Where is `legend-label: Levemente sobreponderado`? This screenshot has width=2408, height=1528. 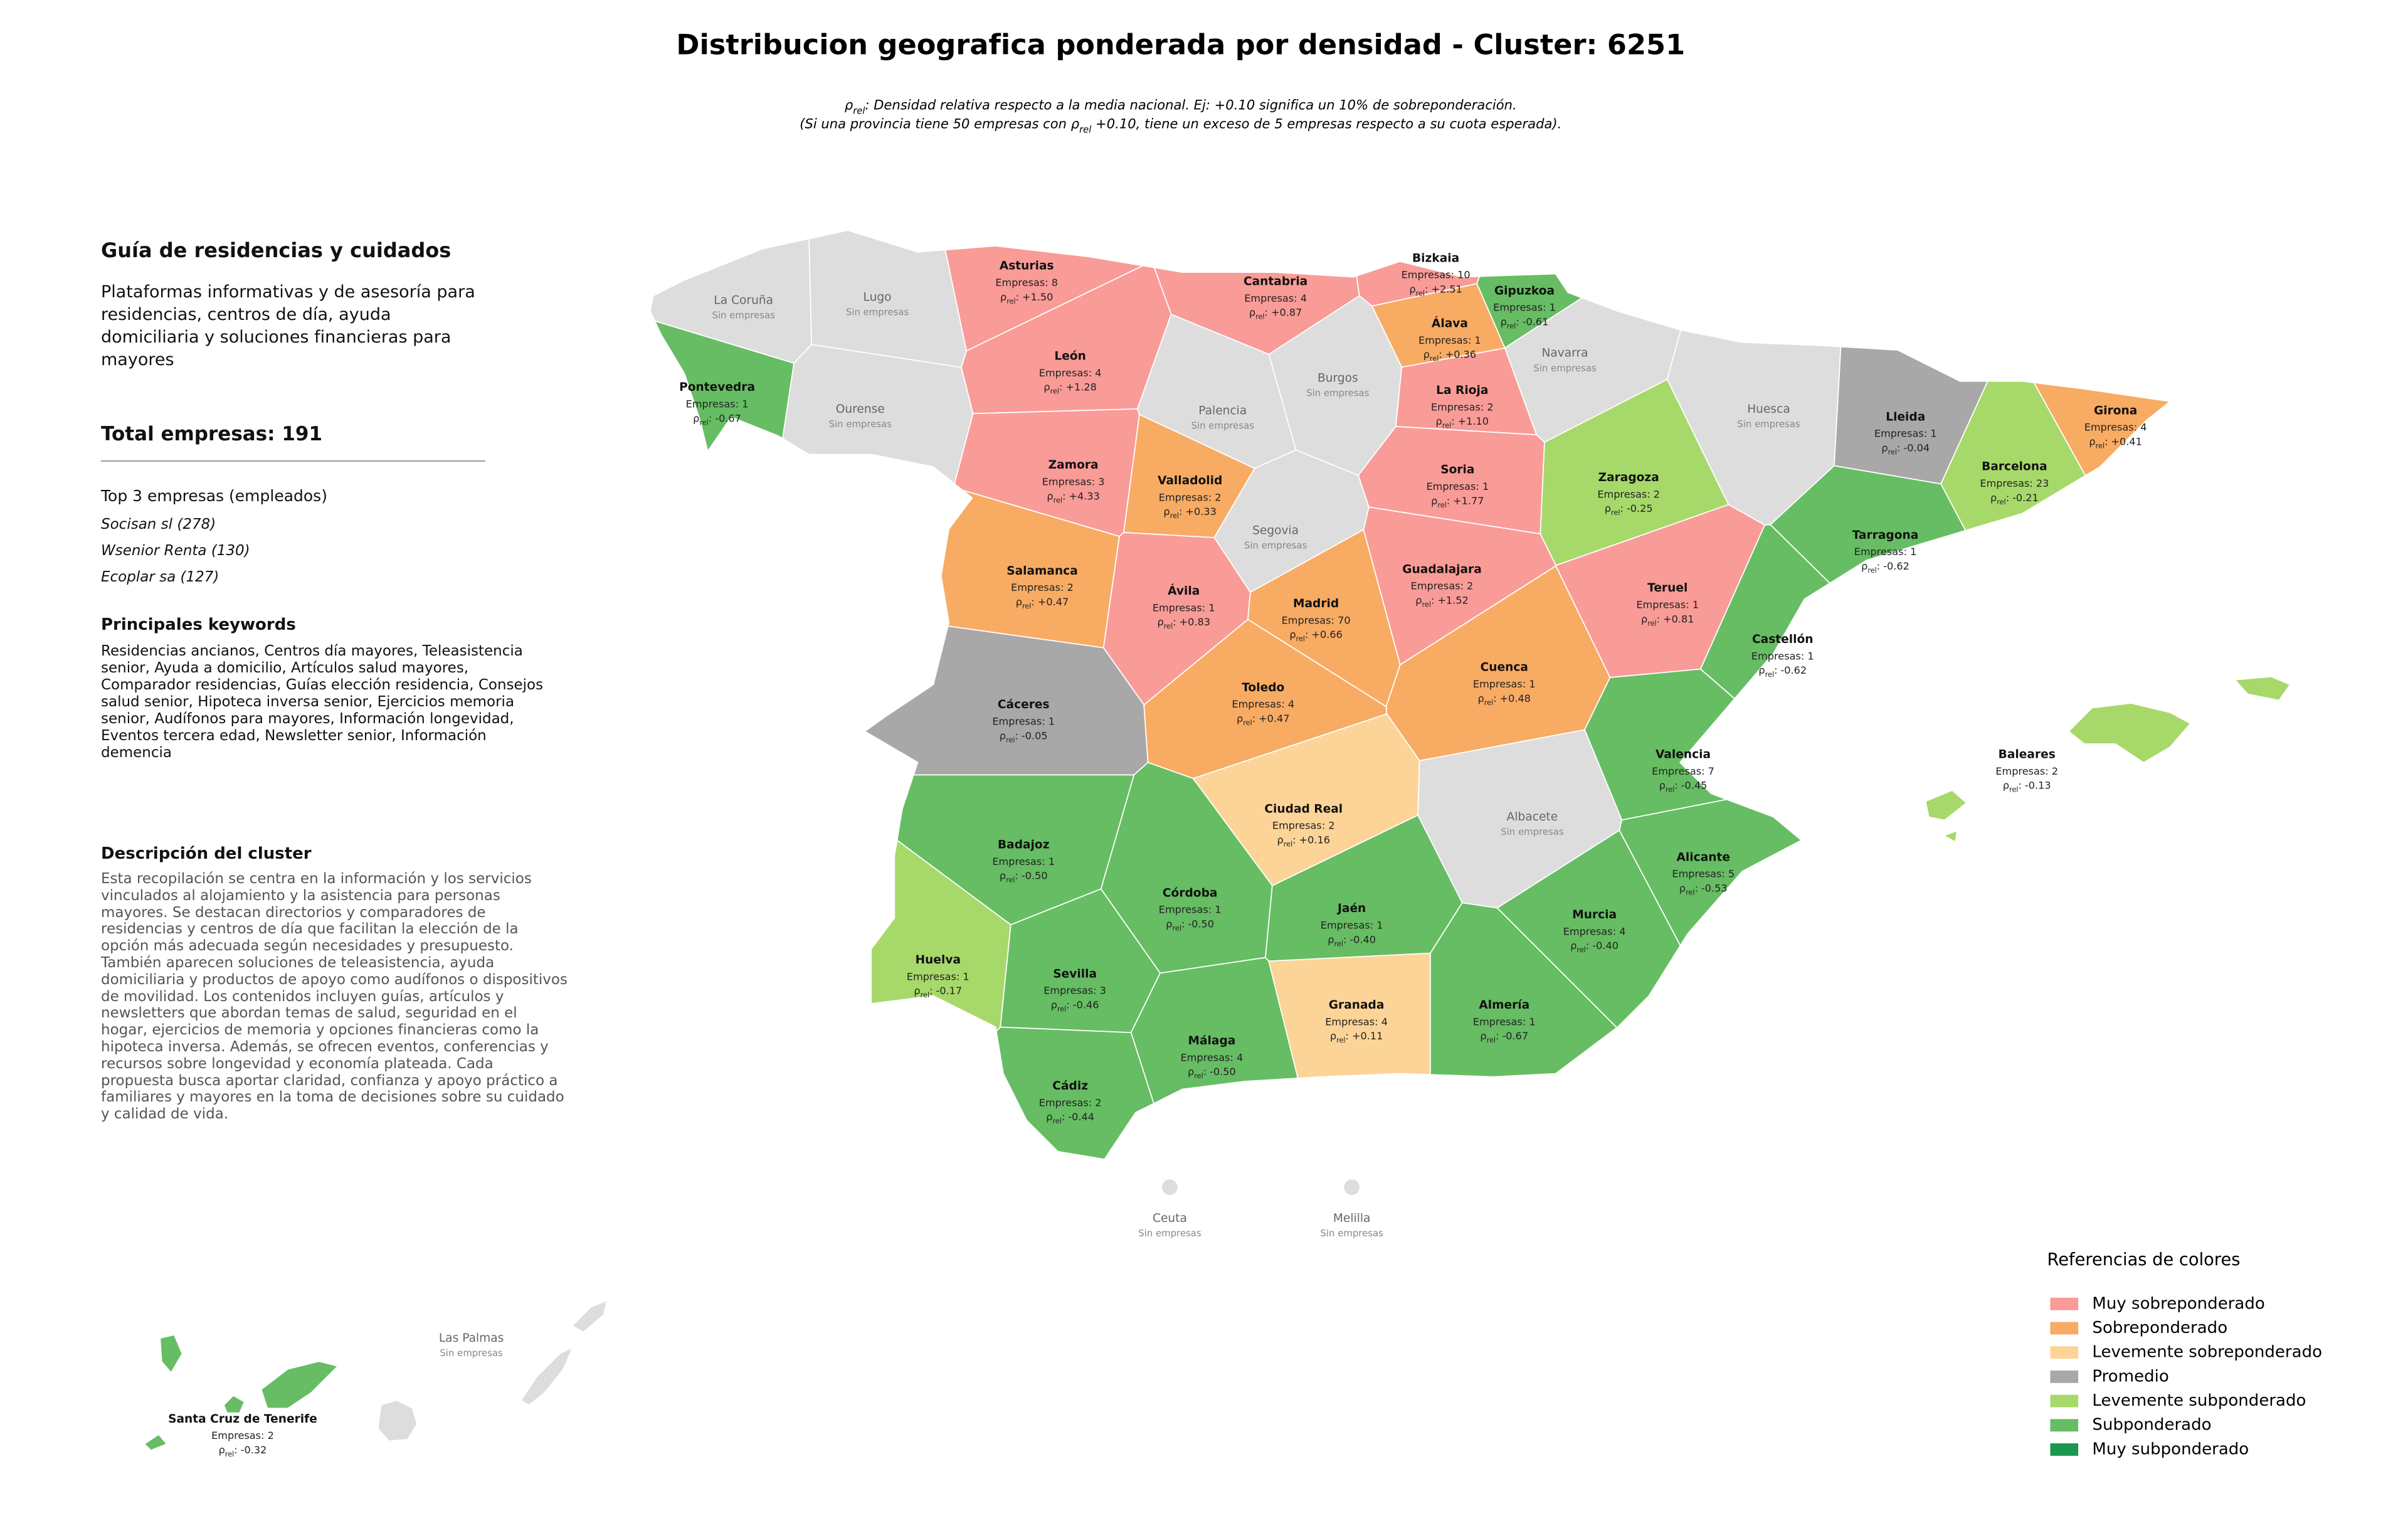 legend-label: Levemente sobreponderado is located at coordinates (2207, 1353).